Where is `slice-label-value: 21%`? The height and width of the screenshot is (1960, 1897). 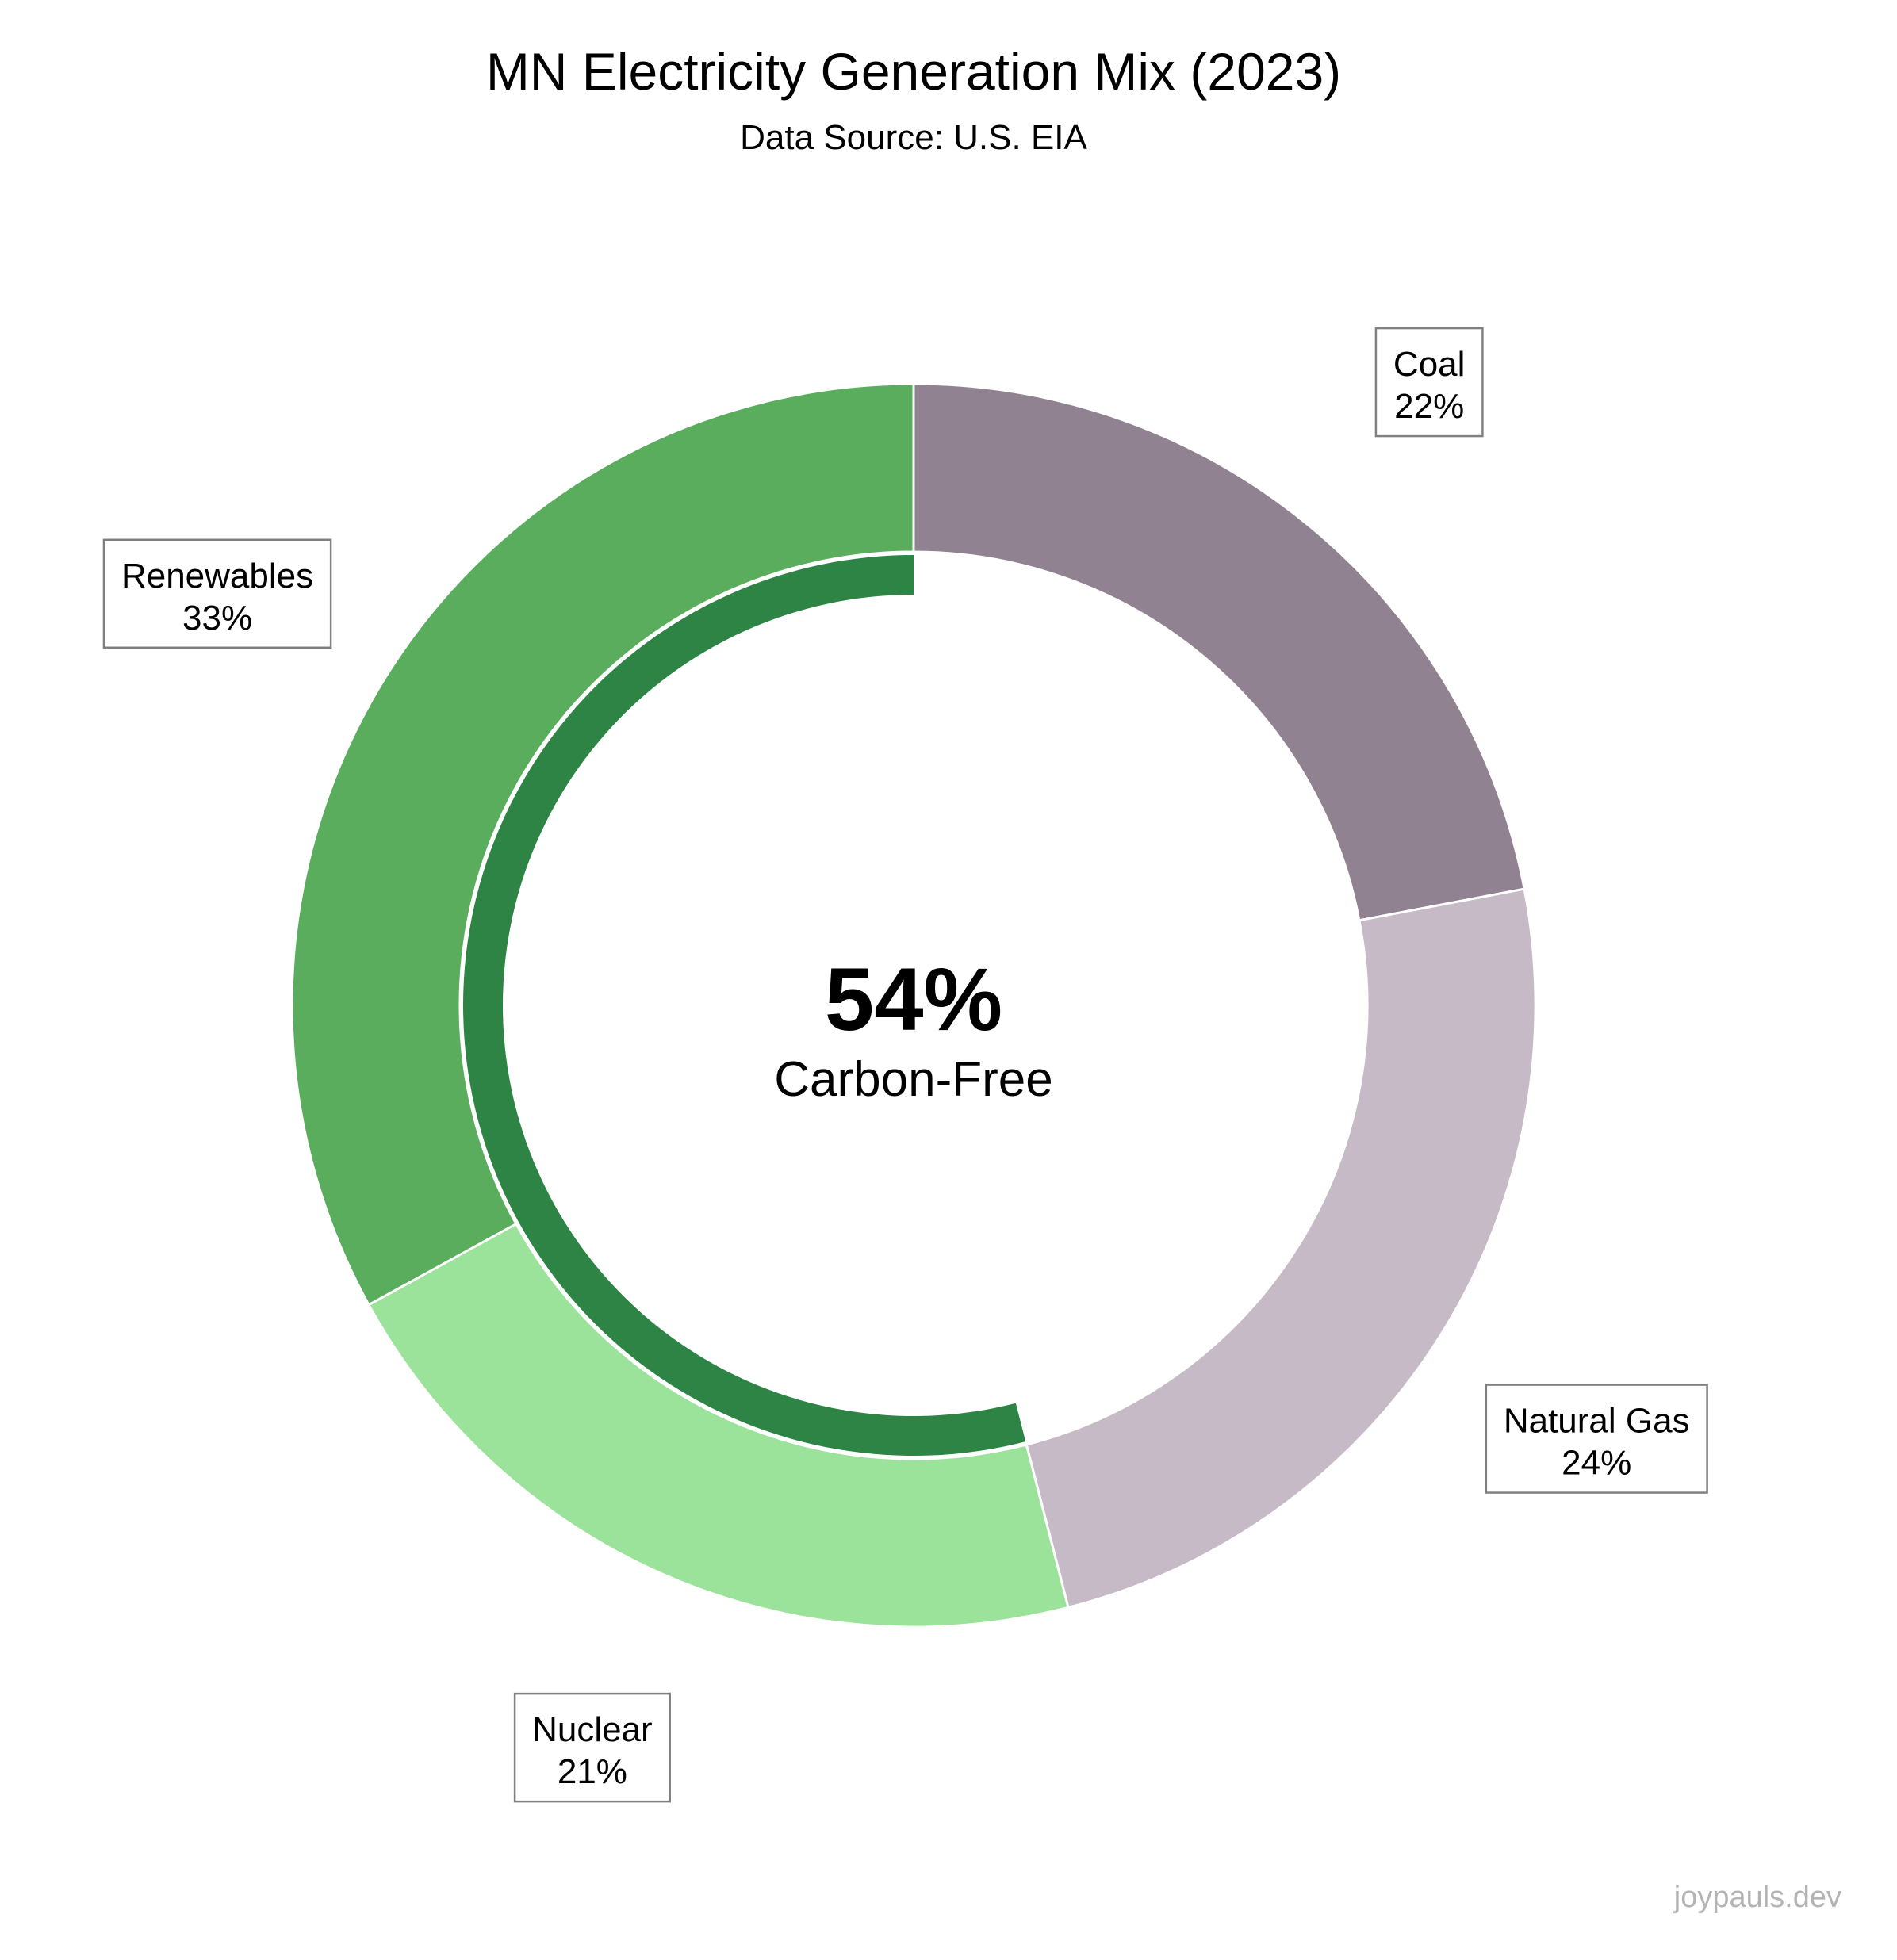 slice-label-value: 21% is located at coordinates (592, 1772).